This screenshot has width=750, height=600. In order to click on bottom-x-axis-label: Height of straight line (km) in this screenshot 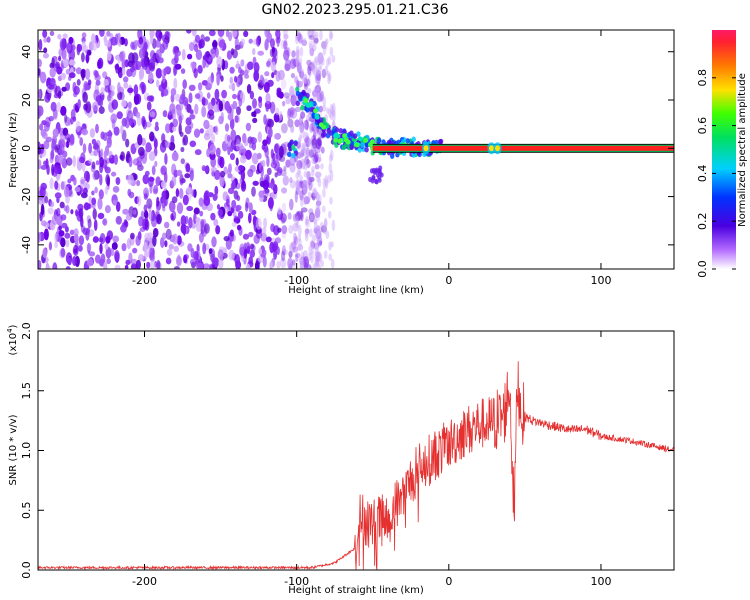, I will do `click(356, 590)`.